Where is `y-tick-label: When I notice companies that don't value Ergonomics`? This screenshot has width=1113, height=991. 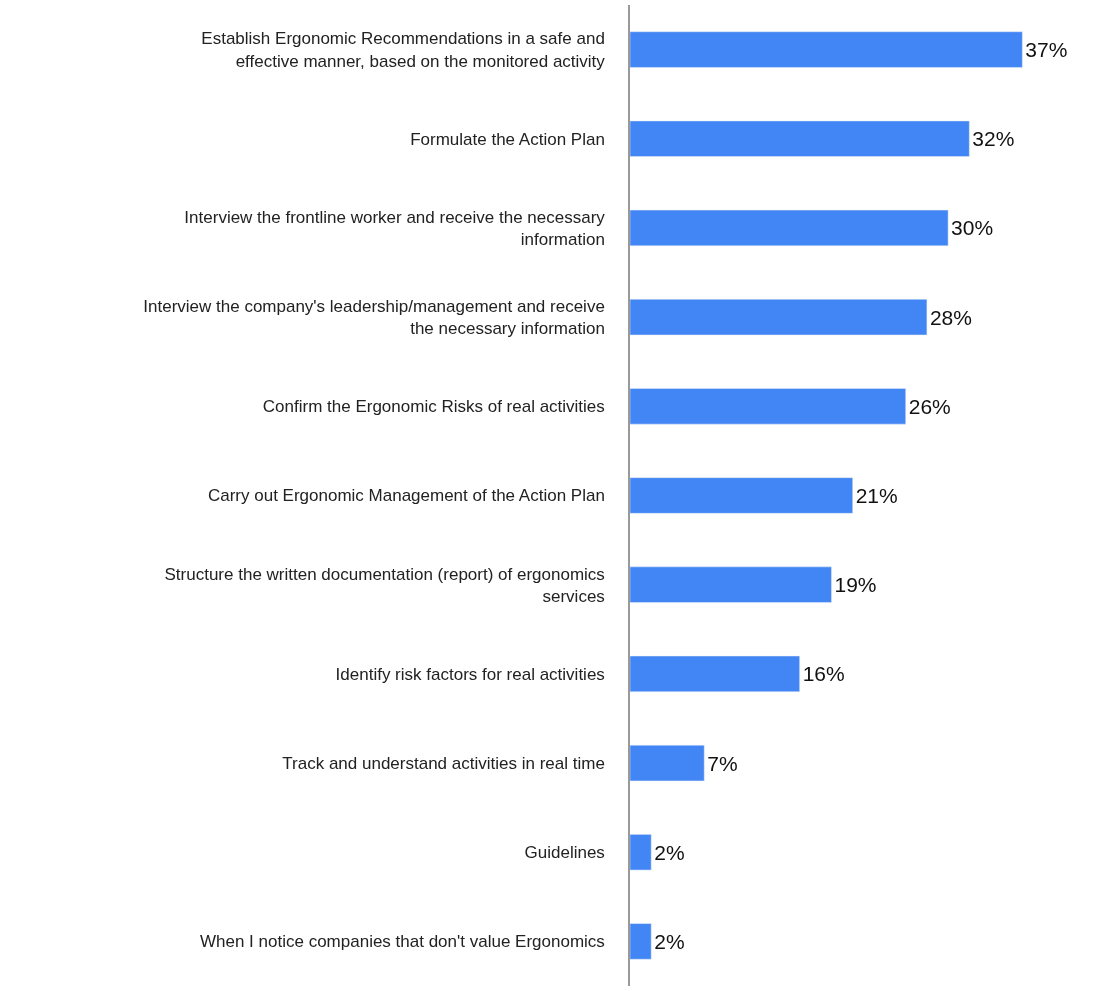 y-tick-label: When I notice companies that don't value Ergonomics is located at coordinates (402, 942).